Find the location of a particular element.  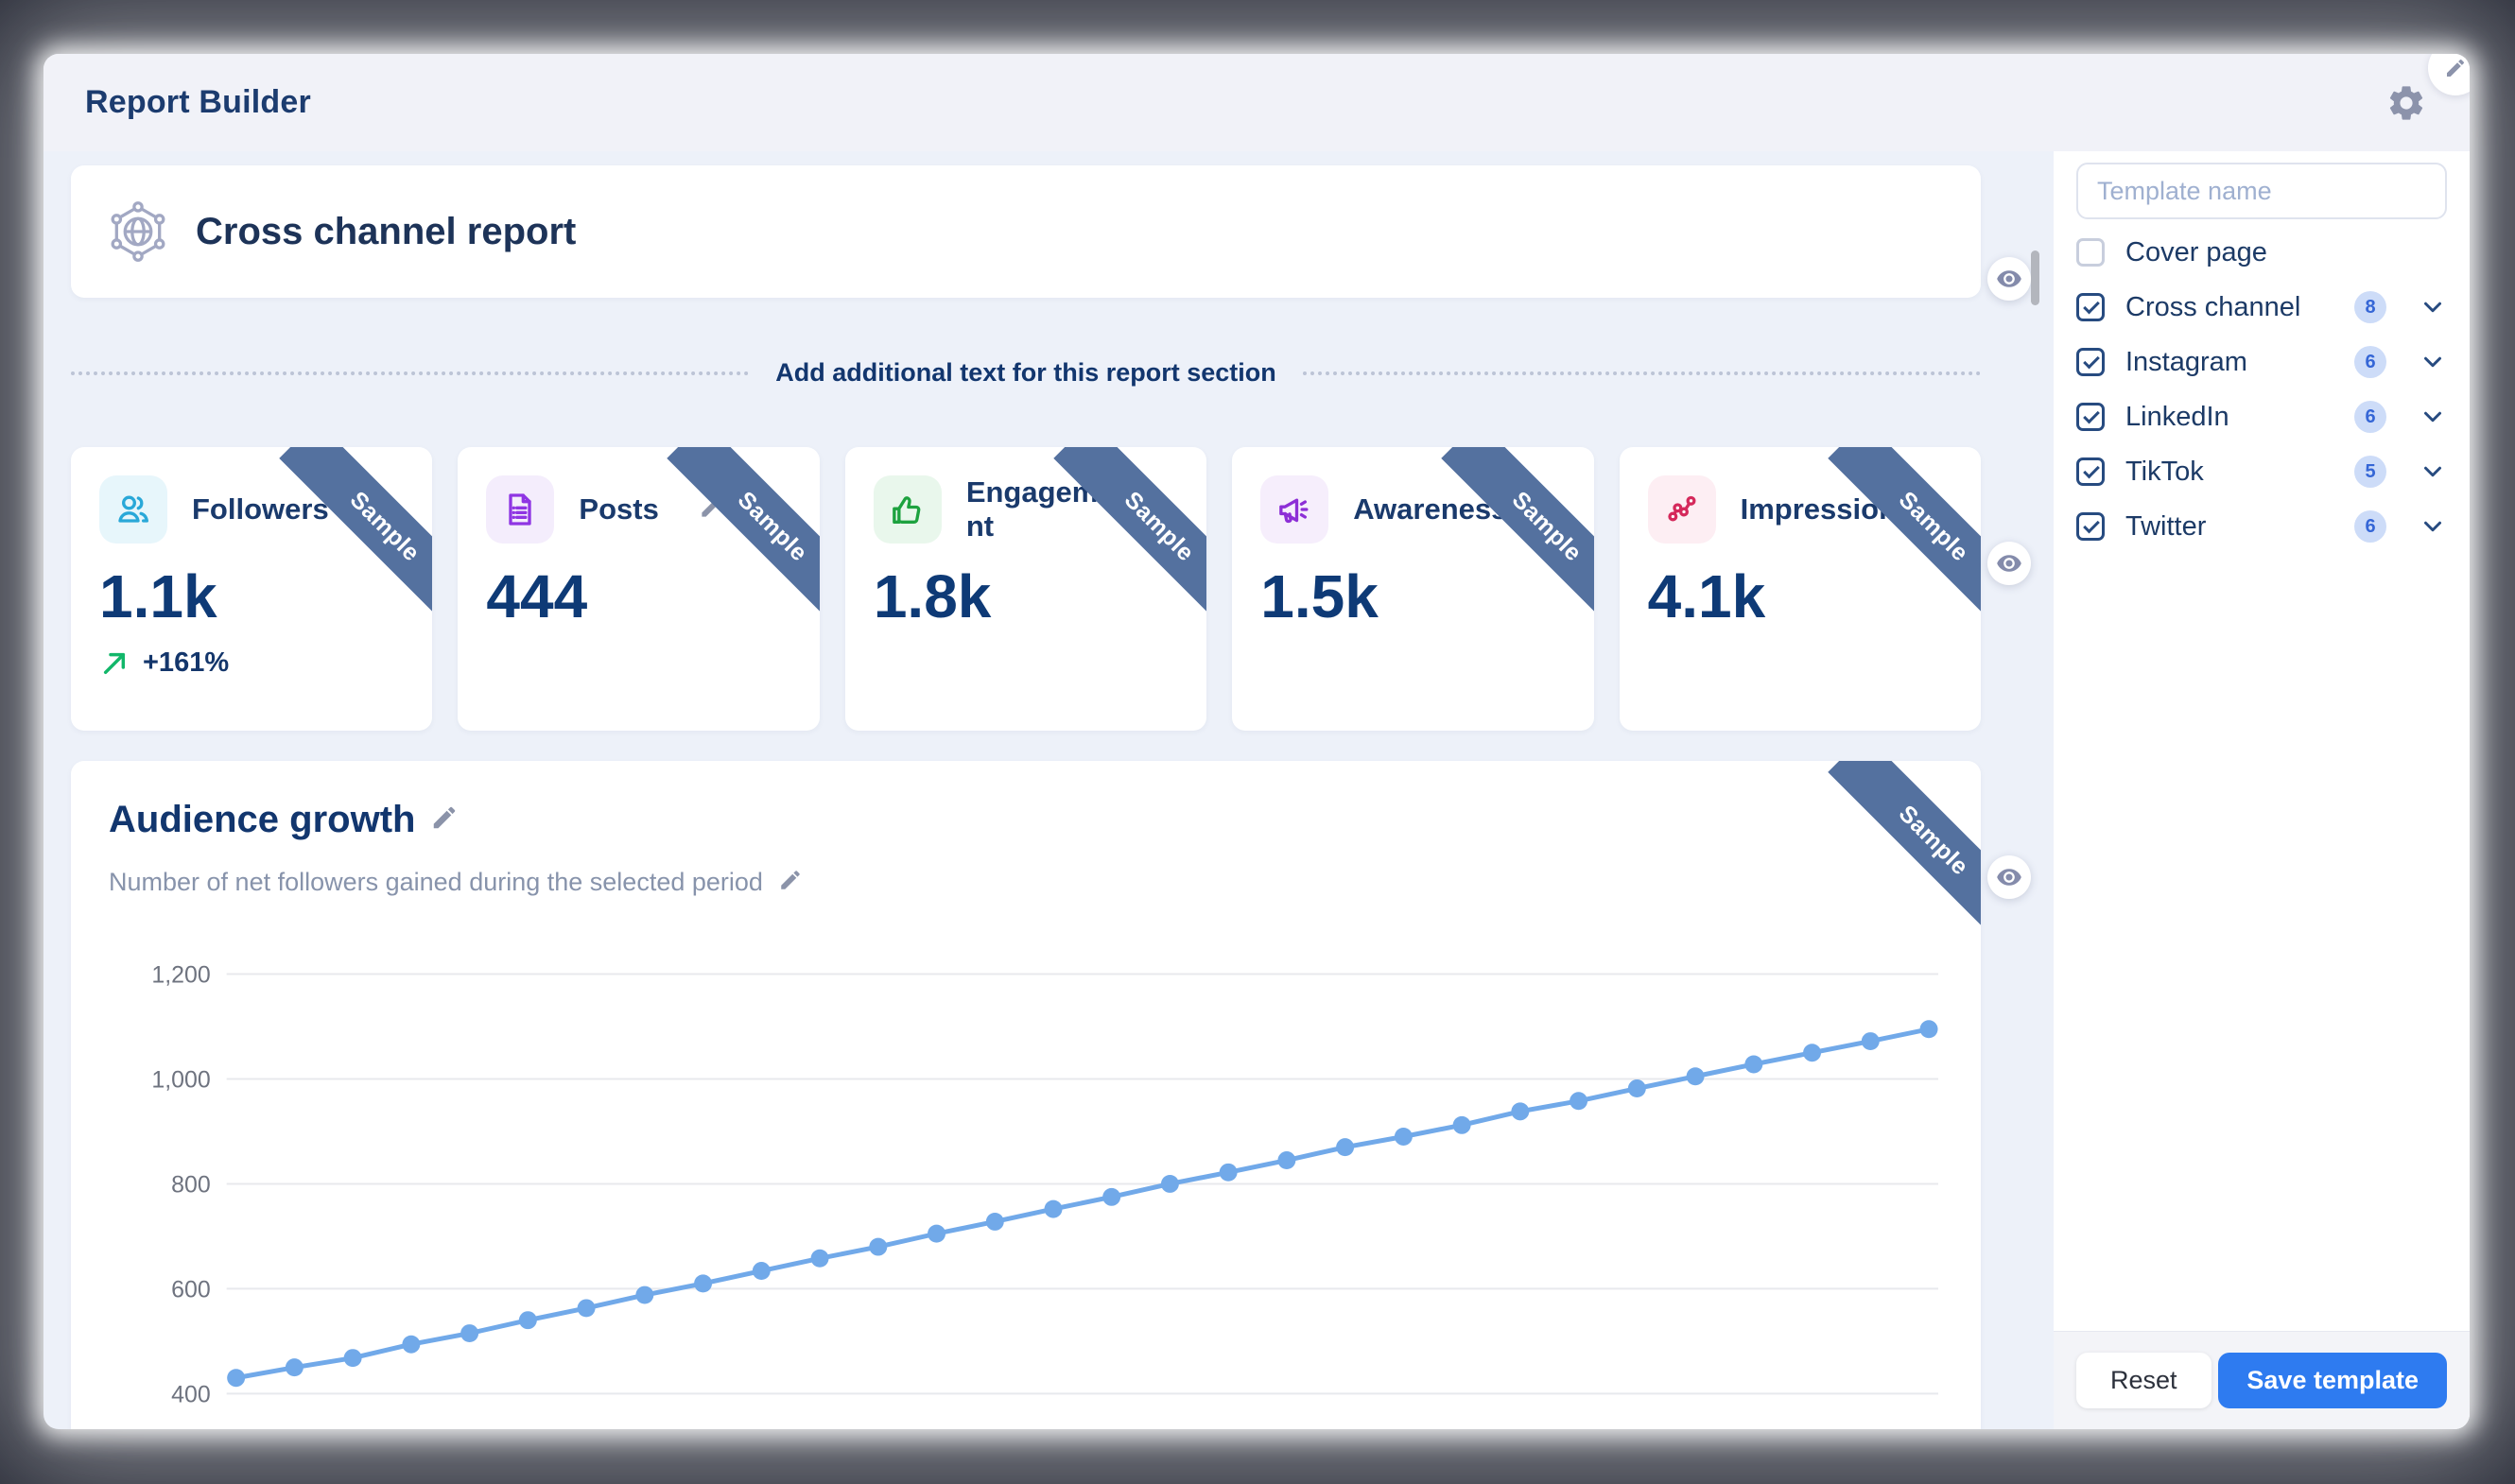

megaphone-icon is located at coordinates (1294, 511).